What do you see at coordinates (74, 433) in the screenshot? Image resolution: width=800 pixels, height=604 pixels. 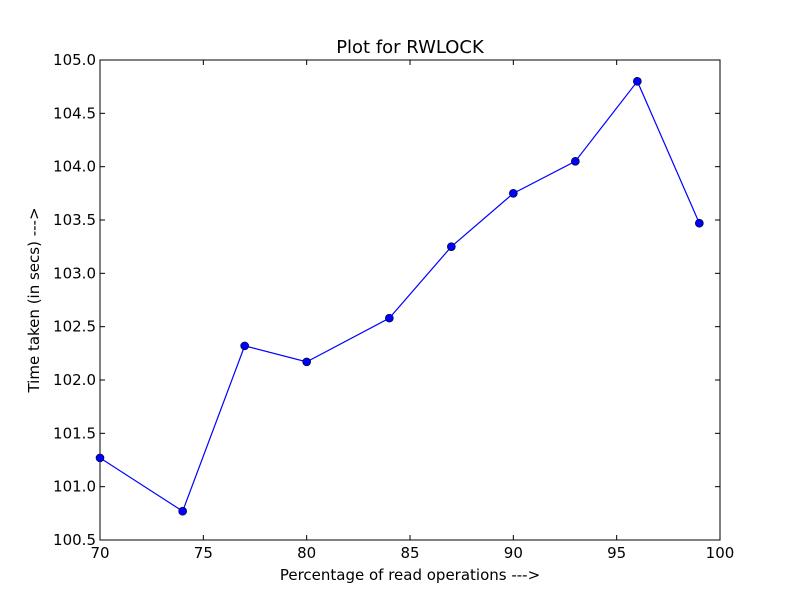 I see `y-tick-label: 101.5` at bounding box center [74, 433].